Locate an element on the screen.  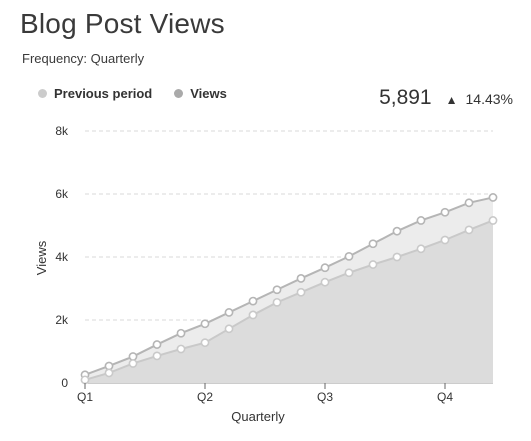
legend-label-views: Views is located at coordinates (208, 93).